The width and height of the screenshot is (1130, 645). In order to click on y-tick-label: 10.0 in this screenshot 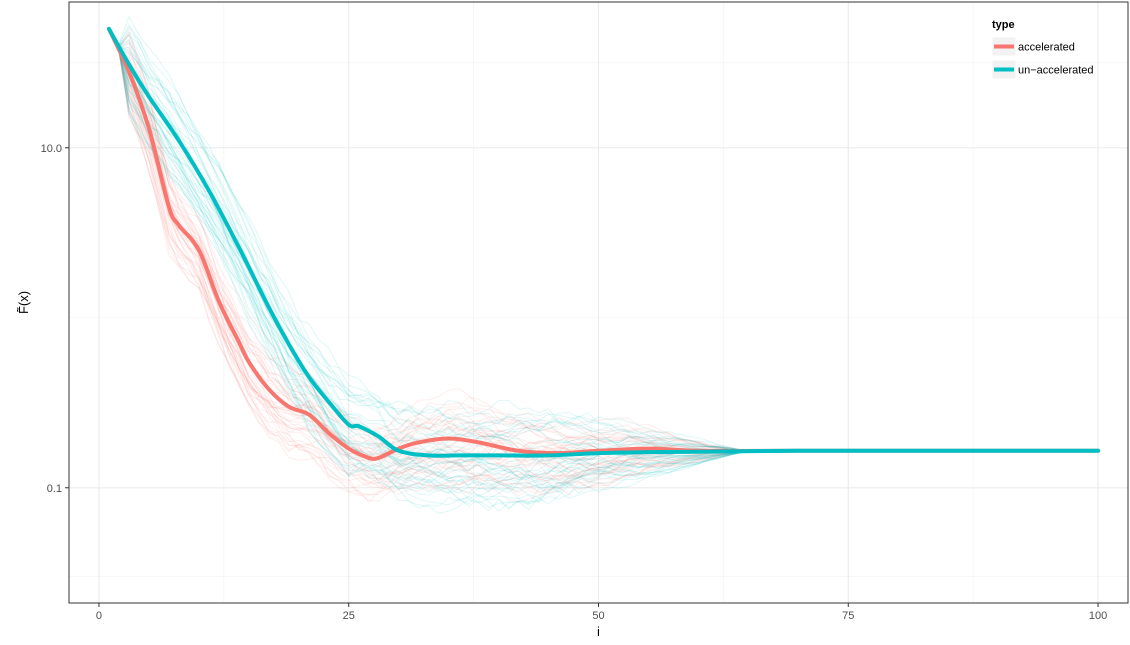, I will do `click(51, 149)`.